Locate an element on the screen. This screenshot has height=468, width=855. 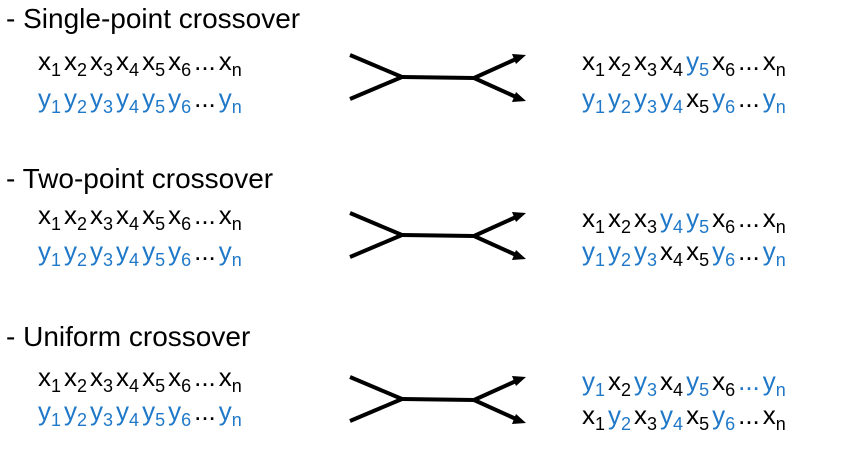
child-chromosome-2: y1 y2 y3 x4 x5 y6... yn is located at coordinates (685, 253).